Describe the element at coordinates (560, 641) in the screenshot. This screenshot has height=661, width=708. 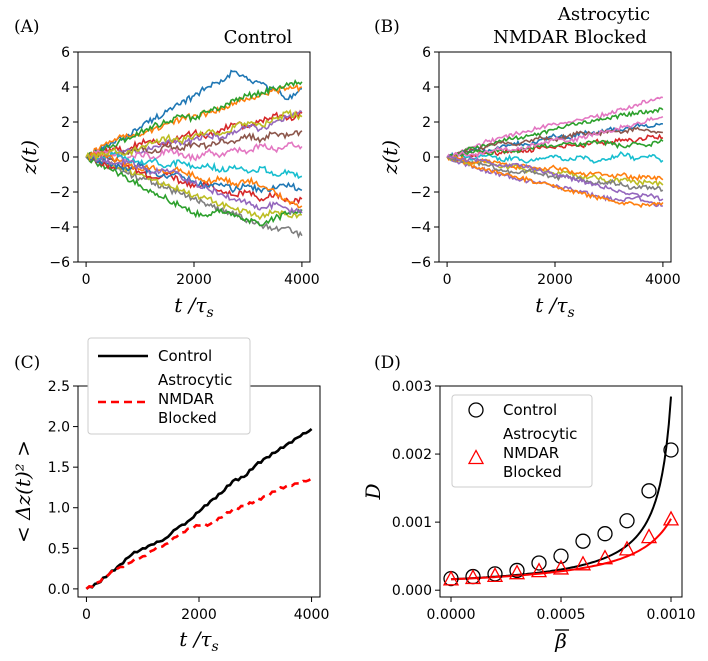
I see `x-axis-label: β` at that location.